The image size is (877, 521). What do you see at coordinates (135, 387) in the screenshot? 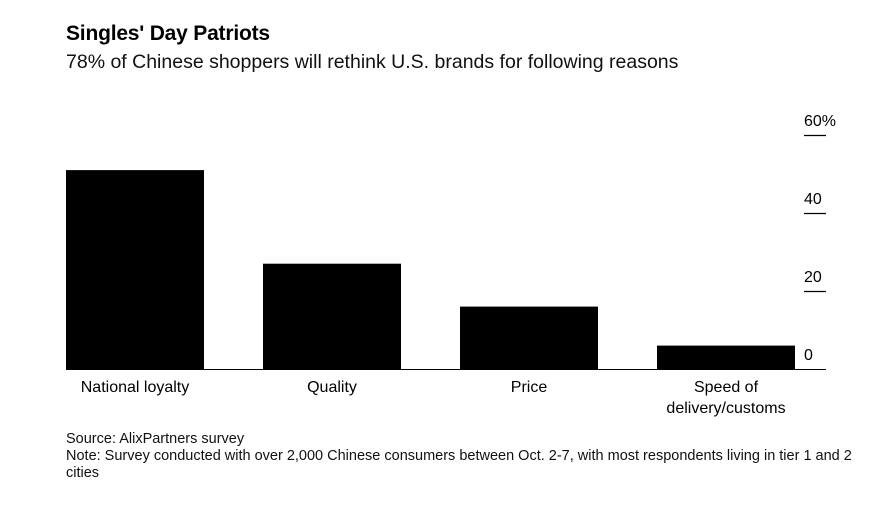
I see `category-label-0: National loyalty` at bounding box center [135, 387].